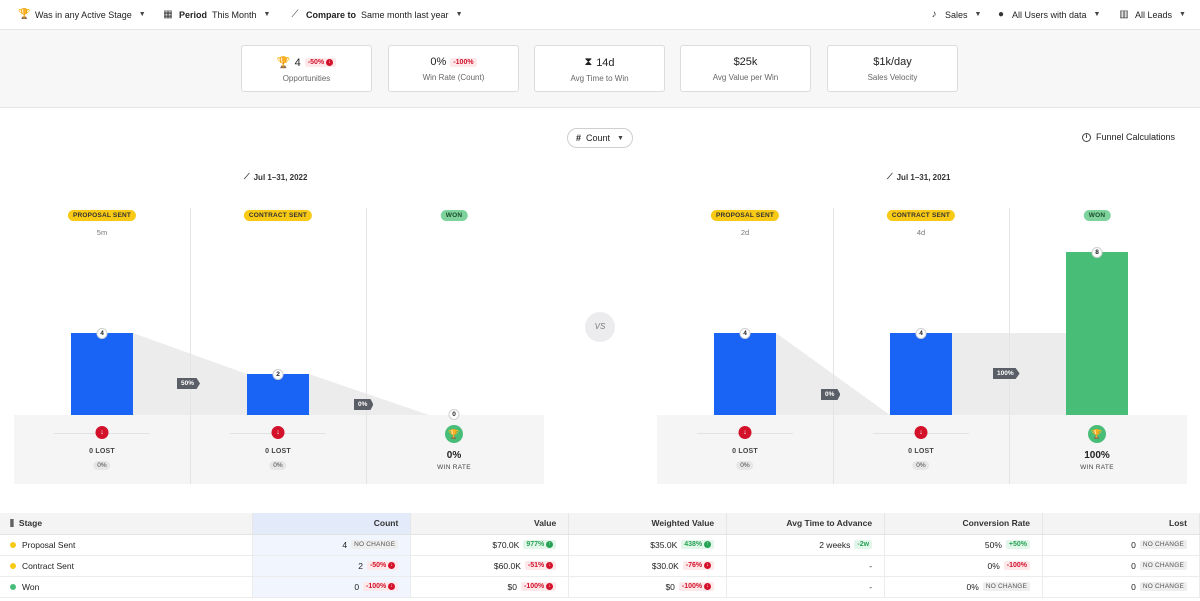 Image resolution: width=1200 pixels, height=601 pixels. I want to click on win-rate-value: 100%, so click(1097, 455).